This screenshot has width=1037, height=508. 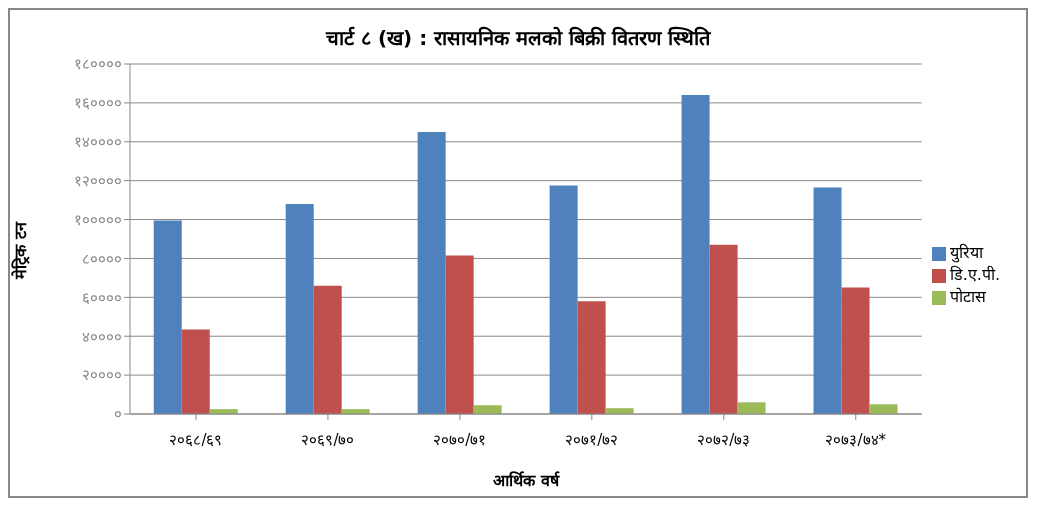 What do you see at coordinates (196, 439) in the screenshot?
I see `x-tick-label: २०६८/६९` at bounding box center [196, 439].